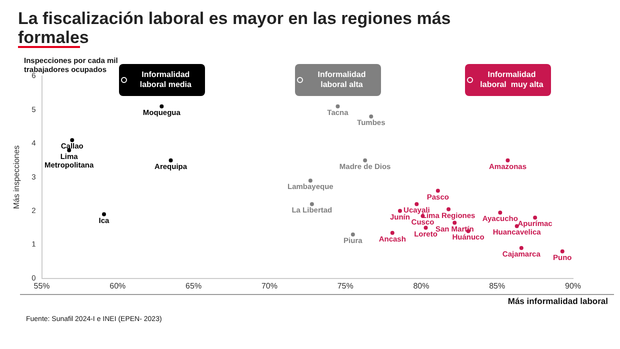 The image size is (620, 349). I want to click on x-axis-title: Más informalidad laboral, so click(558, 301).